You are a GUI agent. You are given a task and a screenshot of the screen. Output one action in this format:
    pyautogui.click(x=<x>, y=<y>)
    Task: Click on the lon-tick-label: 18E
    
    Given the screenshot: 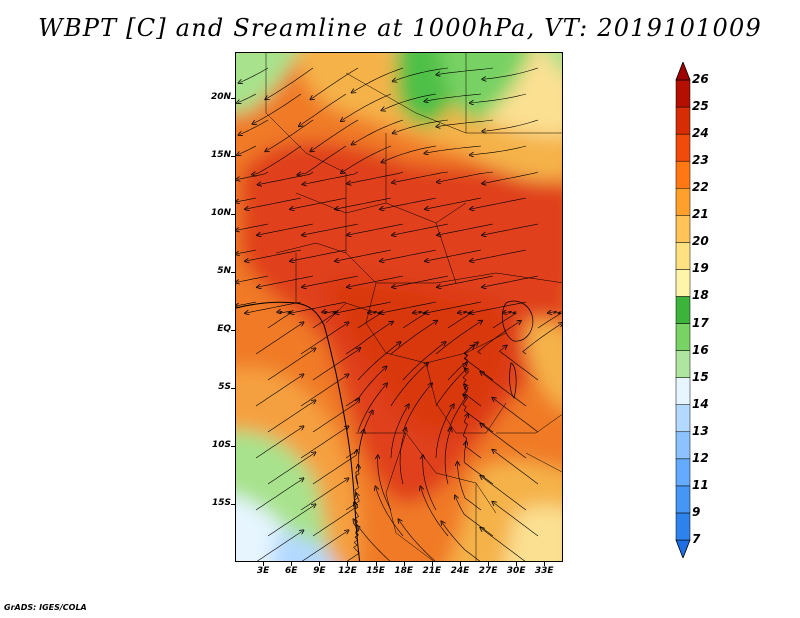 What is the action you would take?
    pyautogui.click(x=404, y=571)
    